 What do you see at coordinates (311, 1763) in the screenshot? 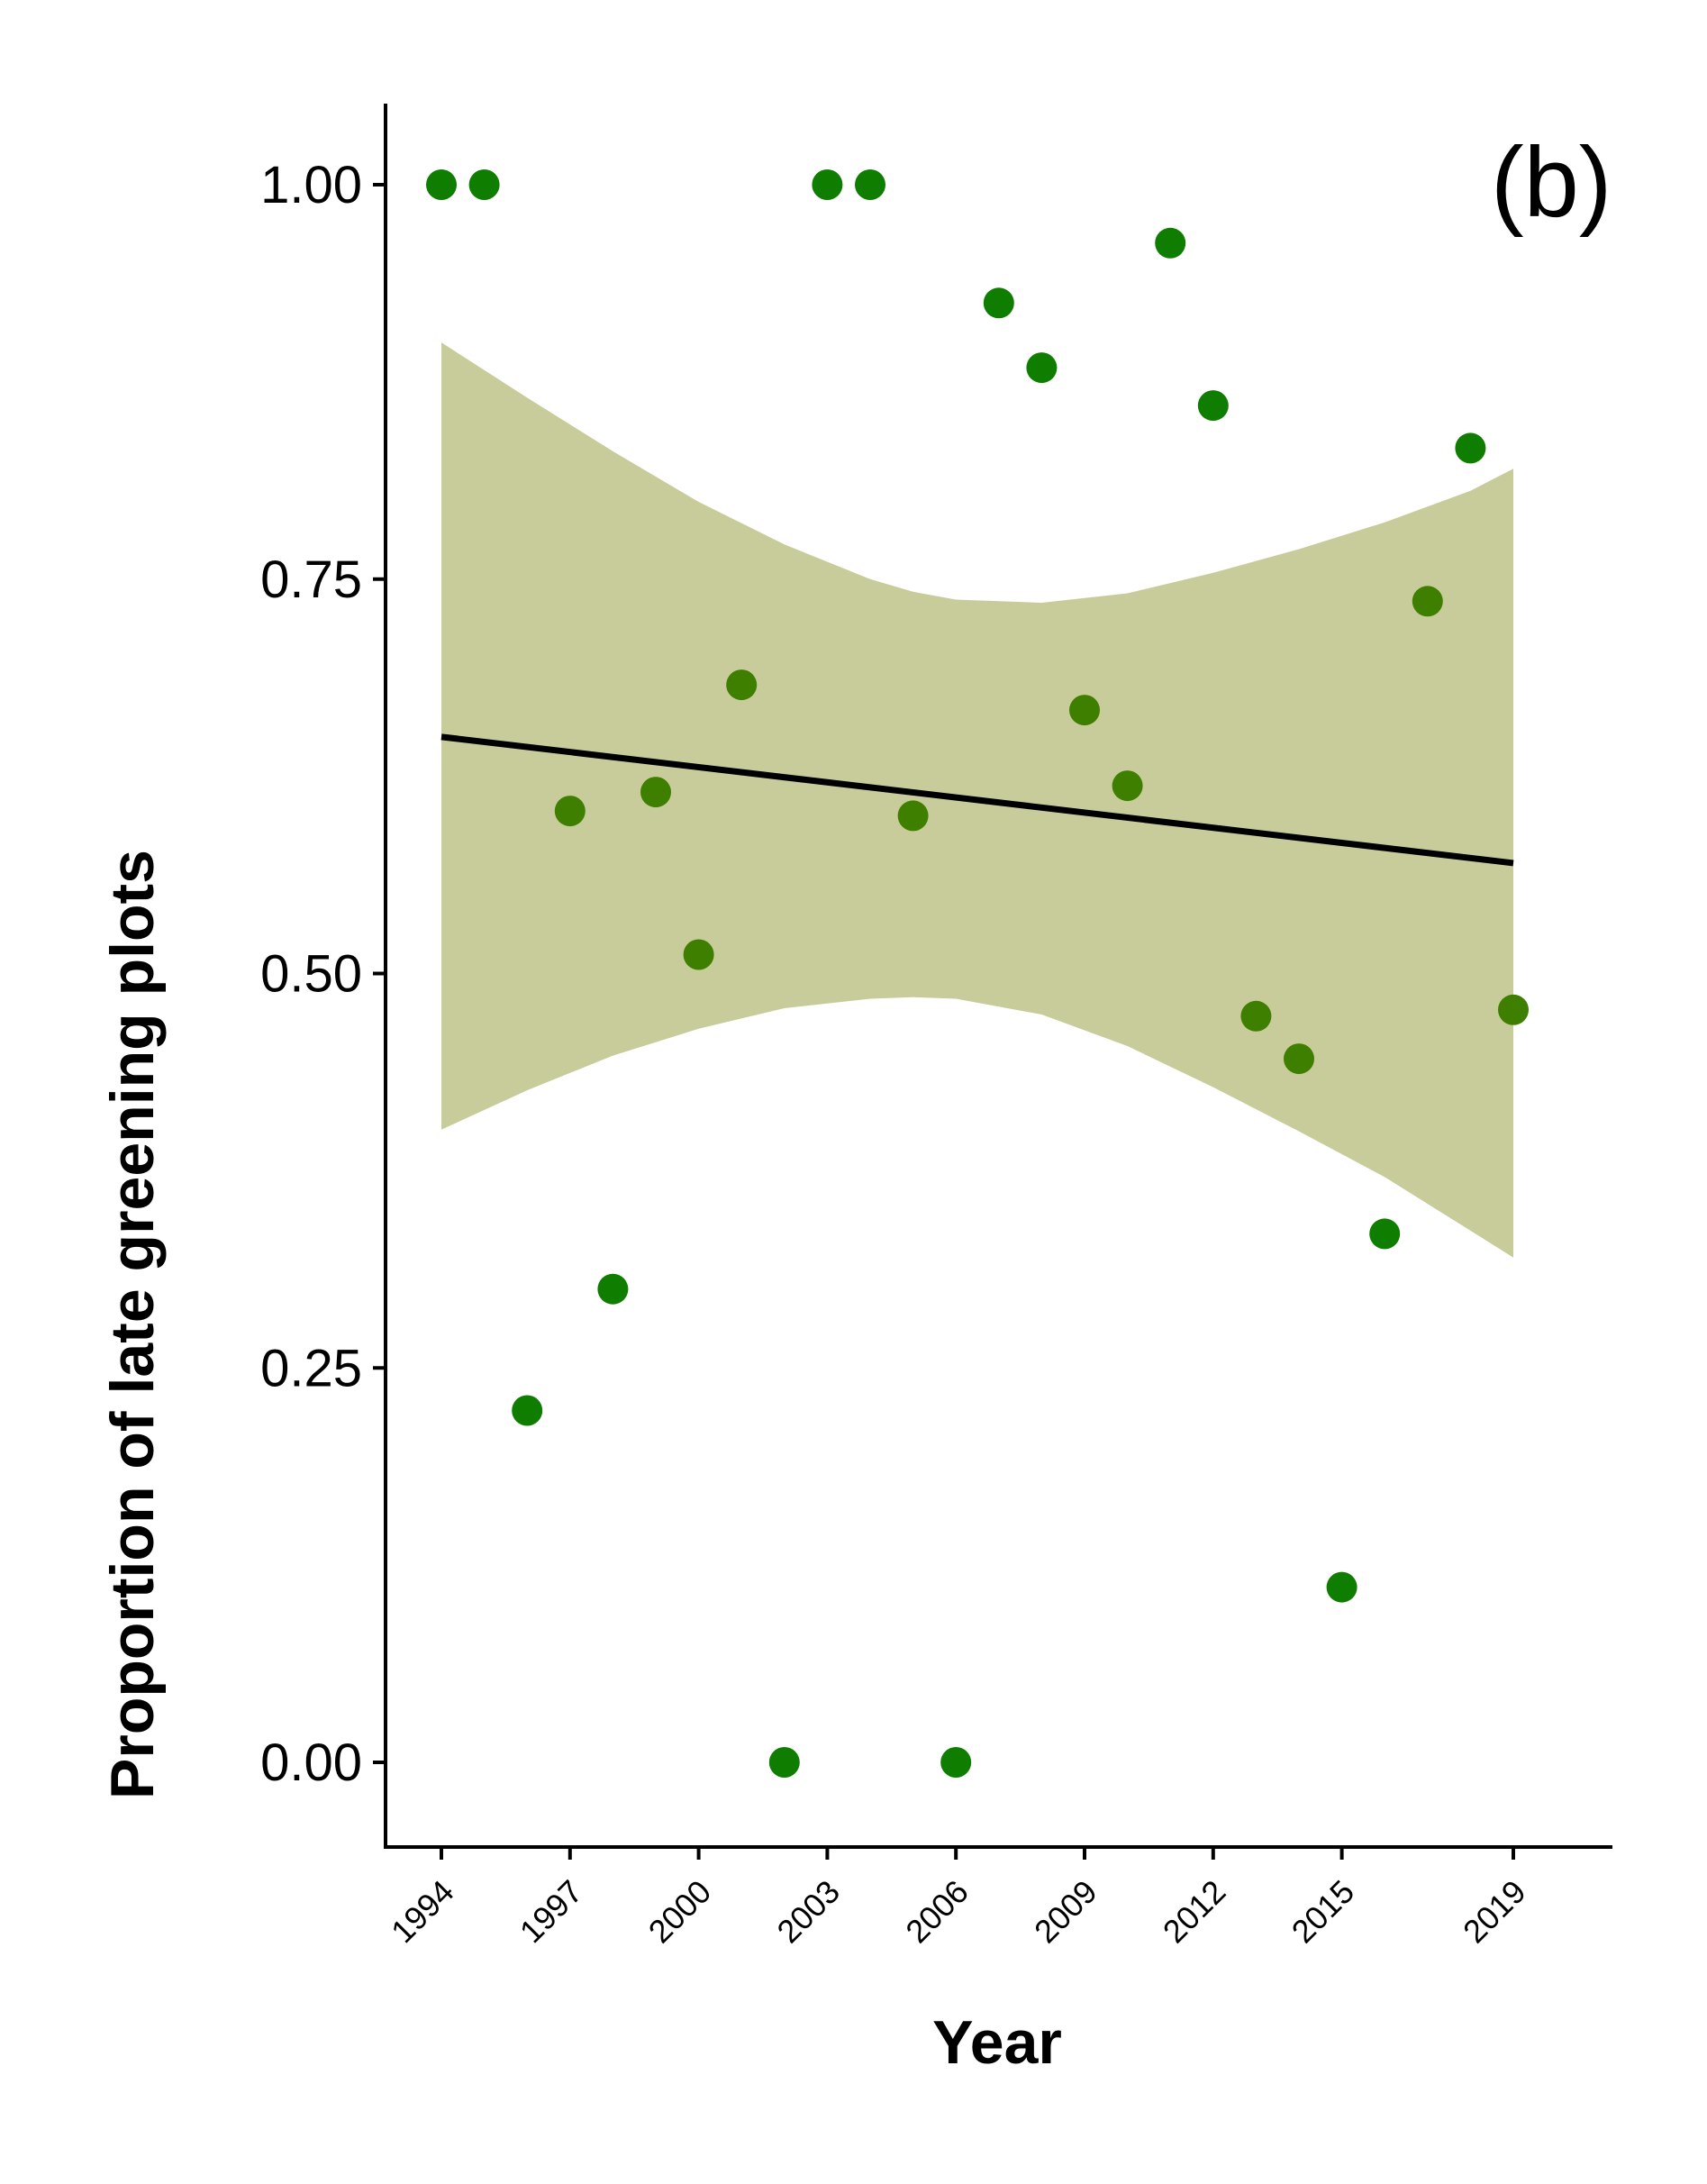
I see `y-tick-label: 0.00` at bounding box center [311, 1763].